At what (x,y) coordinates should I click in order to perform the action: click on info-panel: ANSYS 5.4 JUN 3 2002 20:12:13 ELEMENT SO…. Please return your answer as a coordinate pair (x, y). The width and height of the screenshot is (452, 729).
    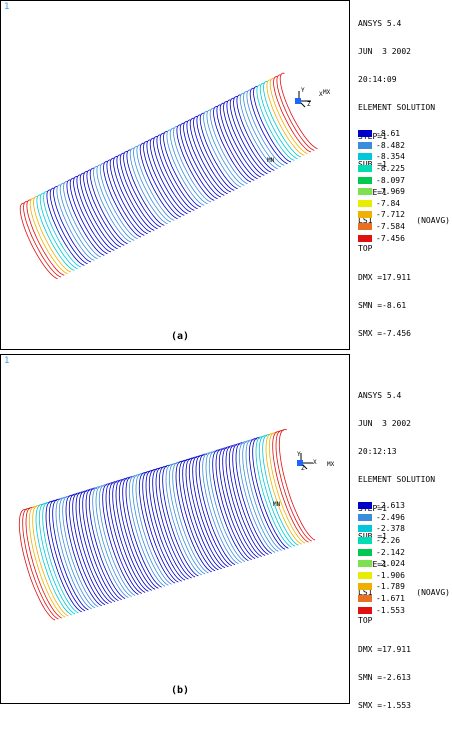
    Looking at the image, I should click on (405, 550).